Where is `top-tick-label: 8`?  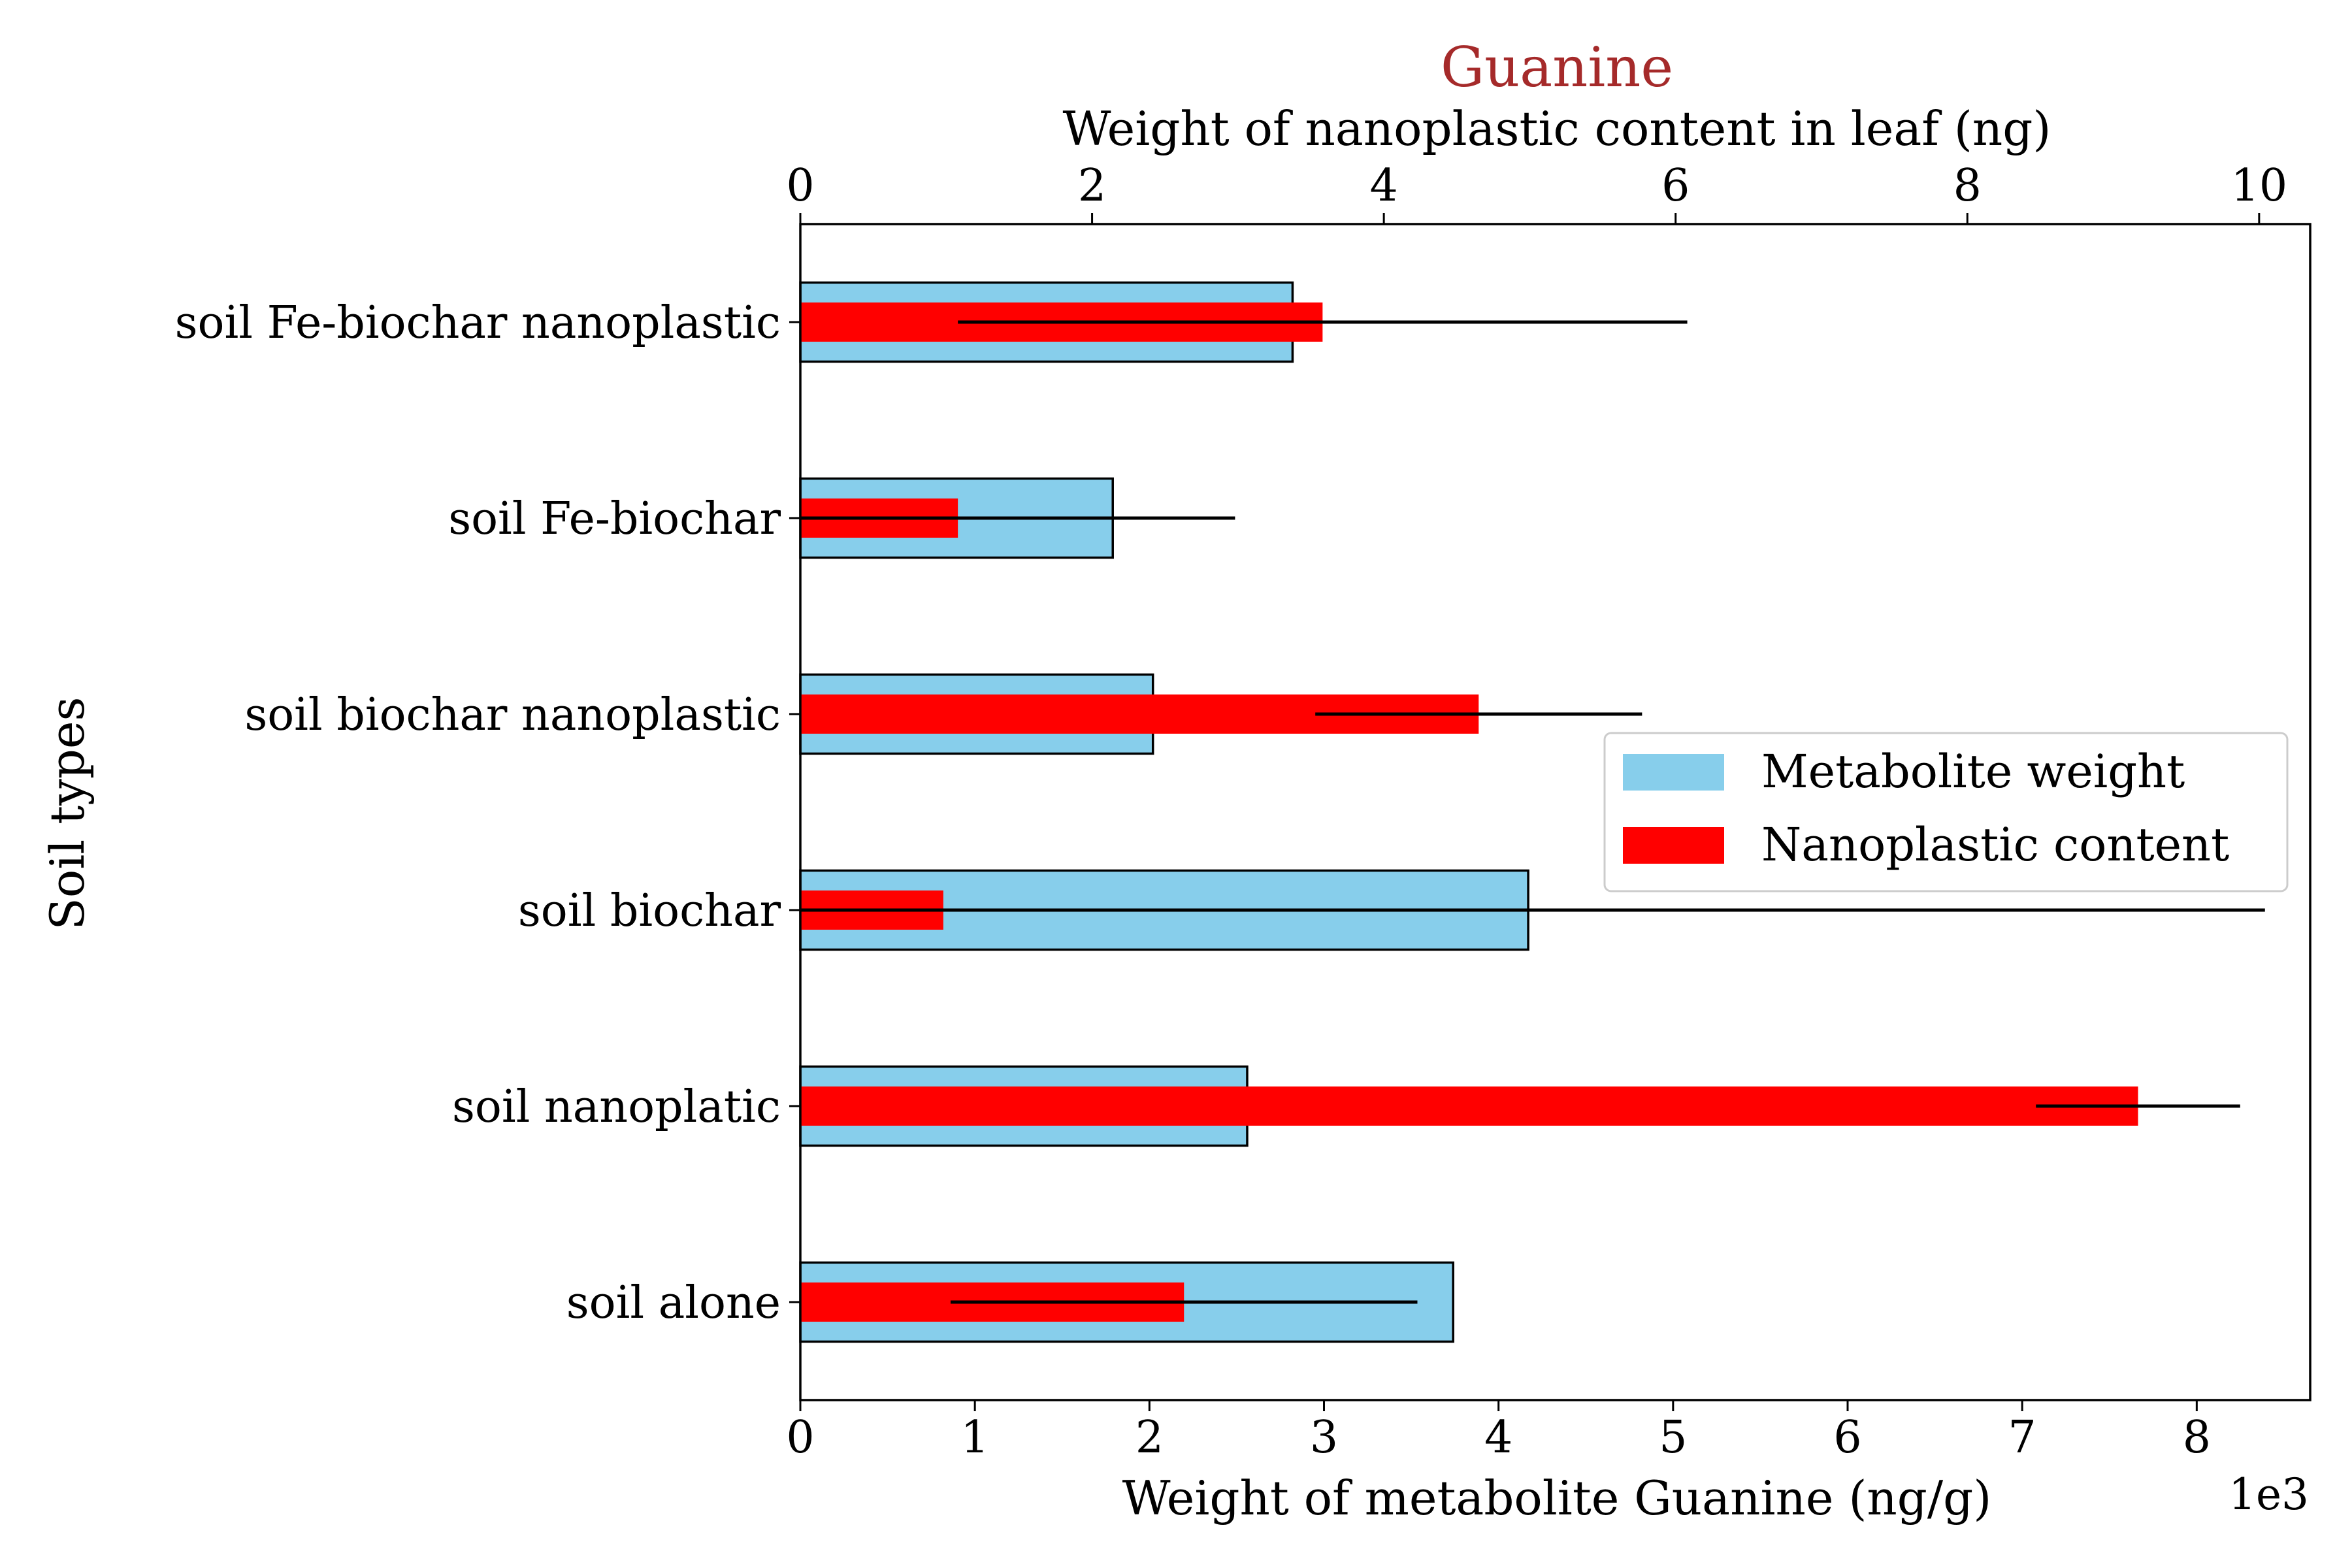
top-tick-label: 8 is located at coordinates (1967, 186).